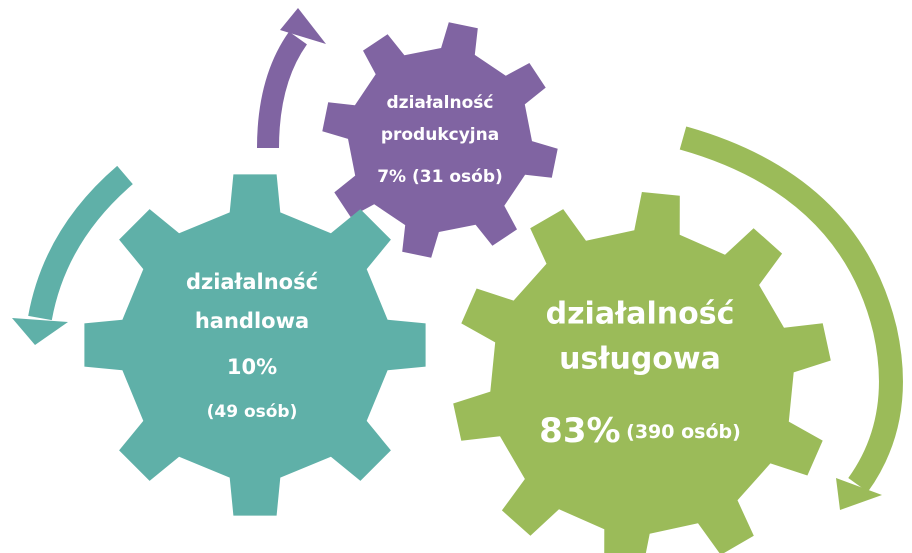 The image size is (912, 553). Describe the element at coordinates (303, 26) in the screenshot. I see `arrowhead-purple` at that location.